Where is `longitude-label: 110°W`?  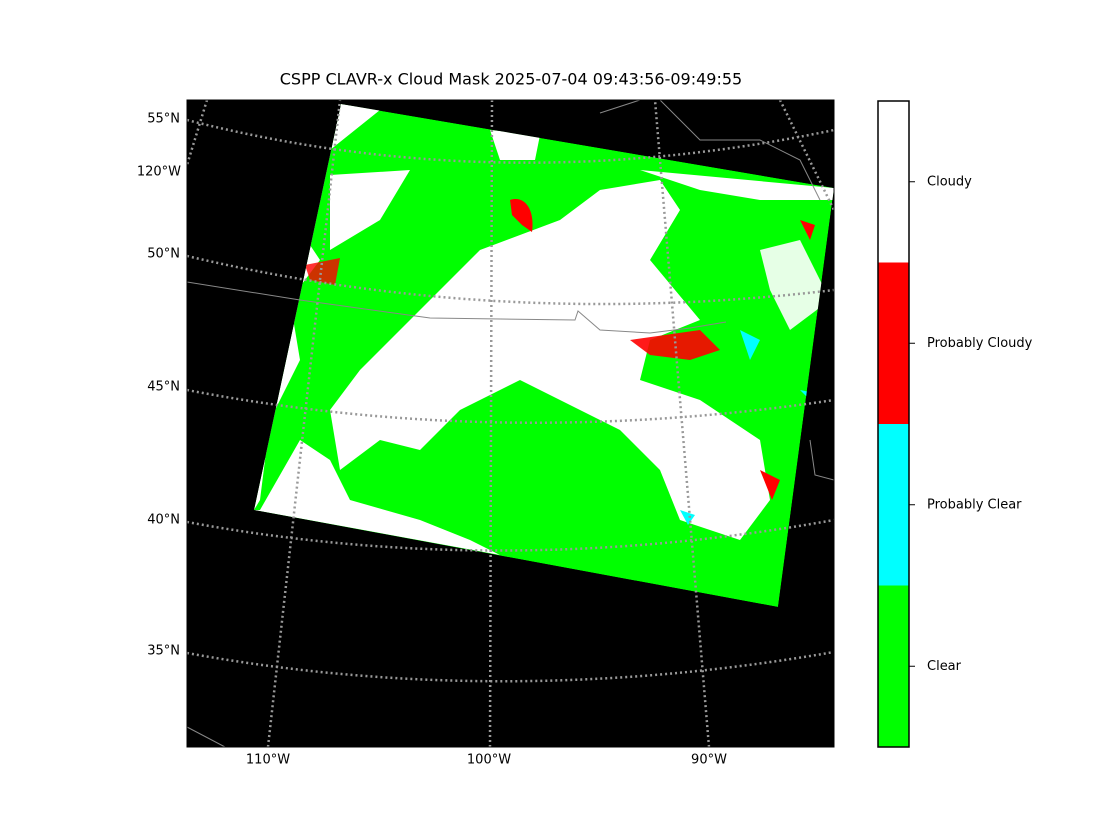
longitude-label: 110°W is located at coordinates (268, 760).